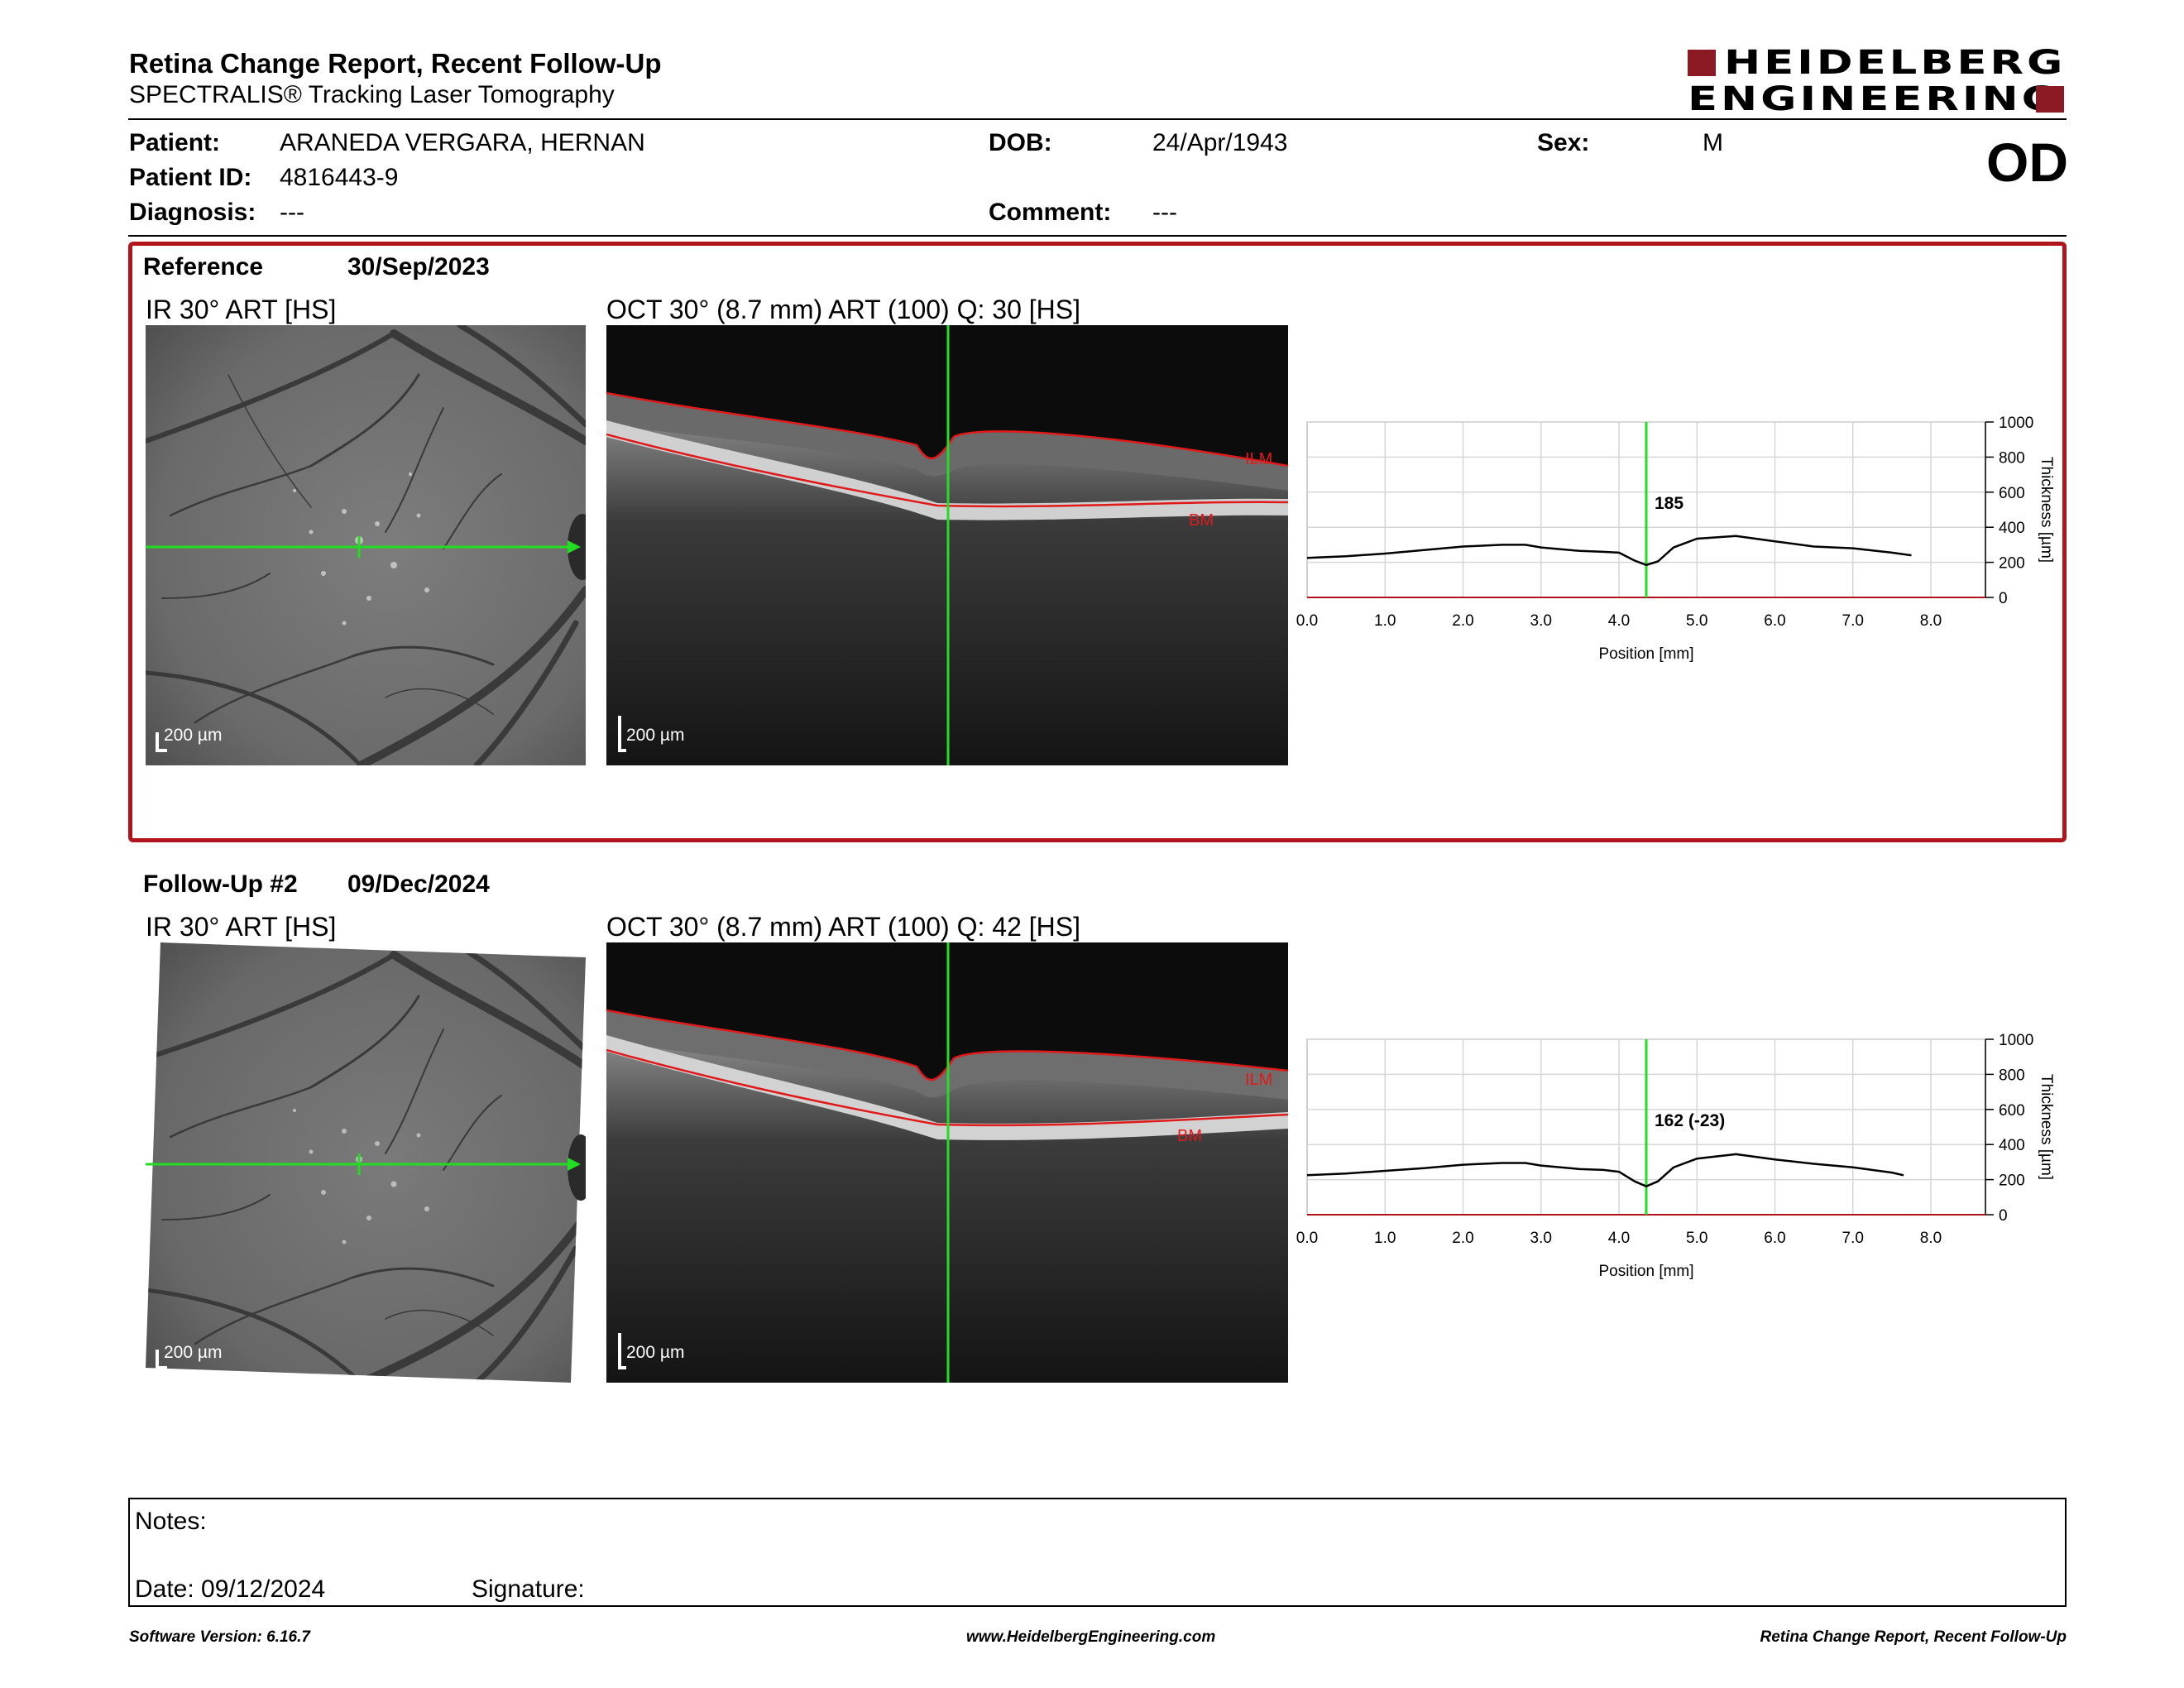  I want to click on reference-ir-image: 200 µm, so click(366, 545).